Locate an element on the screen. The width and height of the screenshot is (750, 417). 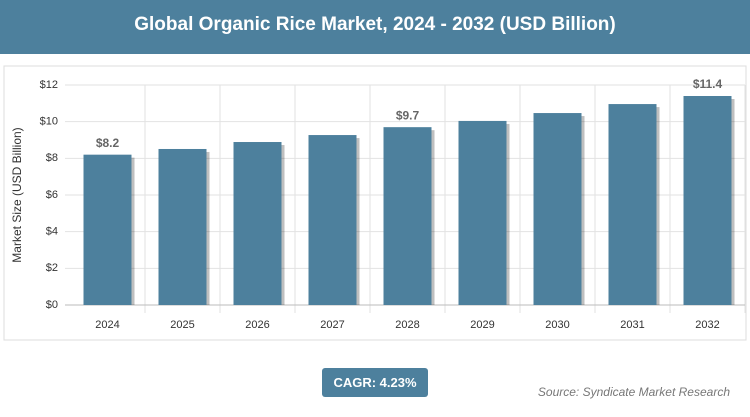
x-tick-label: 2025 is located at coordinates (182, 325).